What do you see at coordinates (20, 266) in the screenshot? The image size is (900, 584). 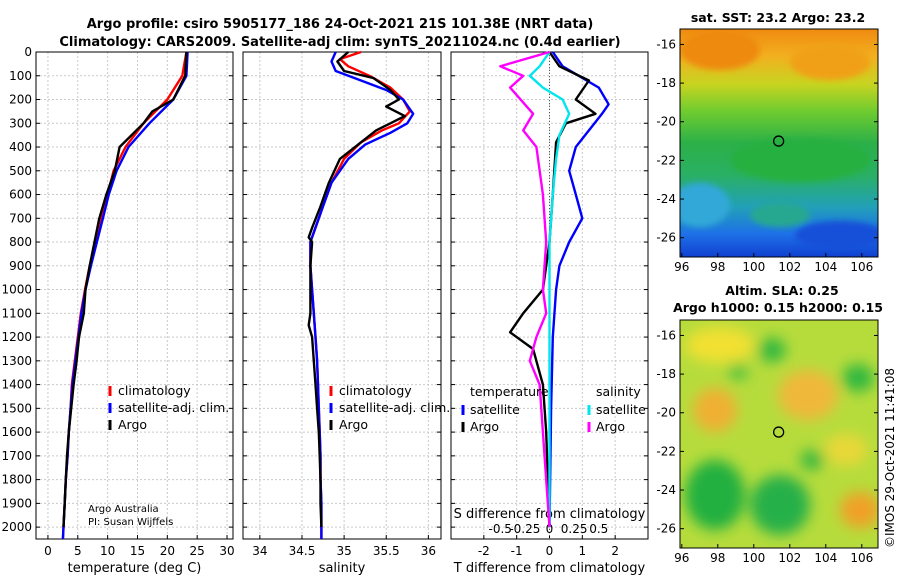 I see `depth-tick-label: 900` at bounding box center [20, 266].